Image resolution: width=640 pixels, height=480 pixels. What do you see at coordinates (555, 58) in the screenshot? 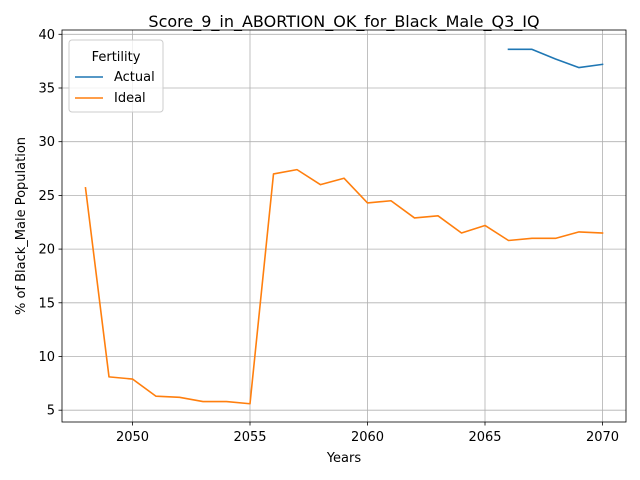
I see `series-line-actual` at bounding box center [555, 58].